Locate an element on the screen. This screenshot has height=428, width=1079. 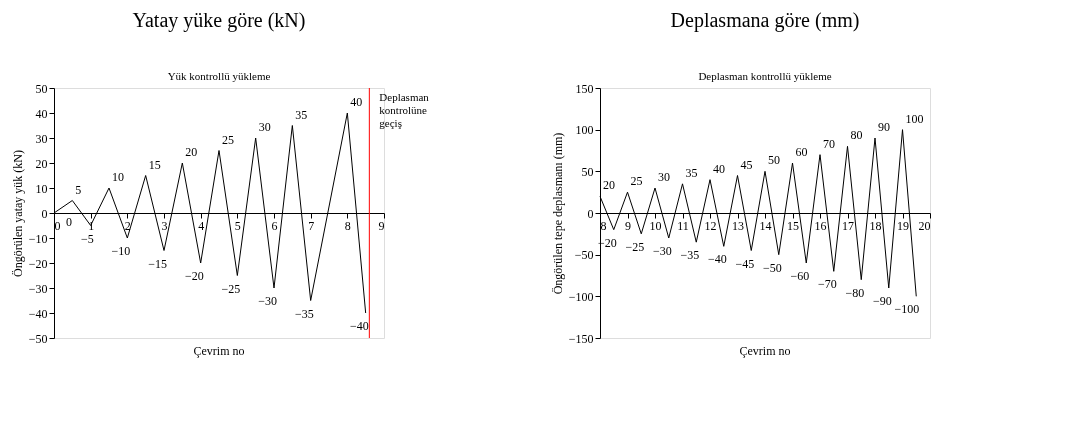
y-tick-label: −30 is located at coordinates (38, 288).